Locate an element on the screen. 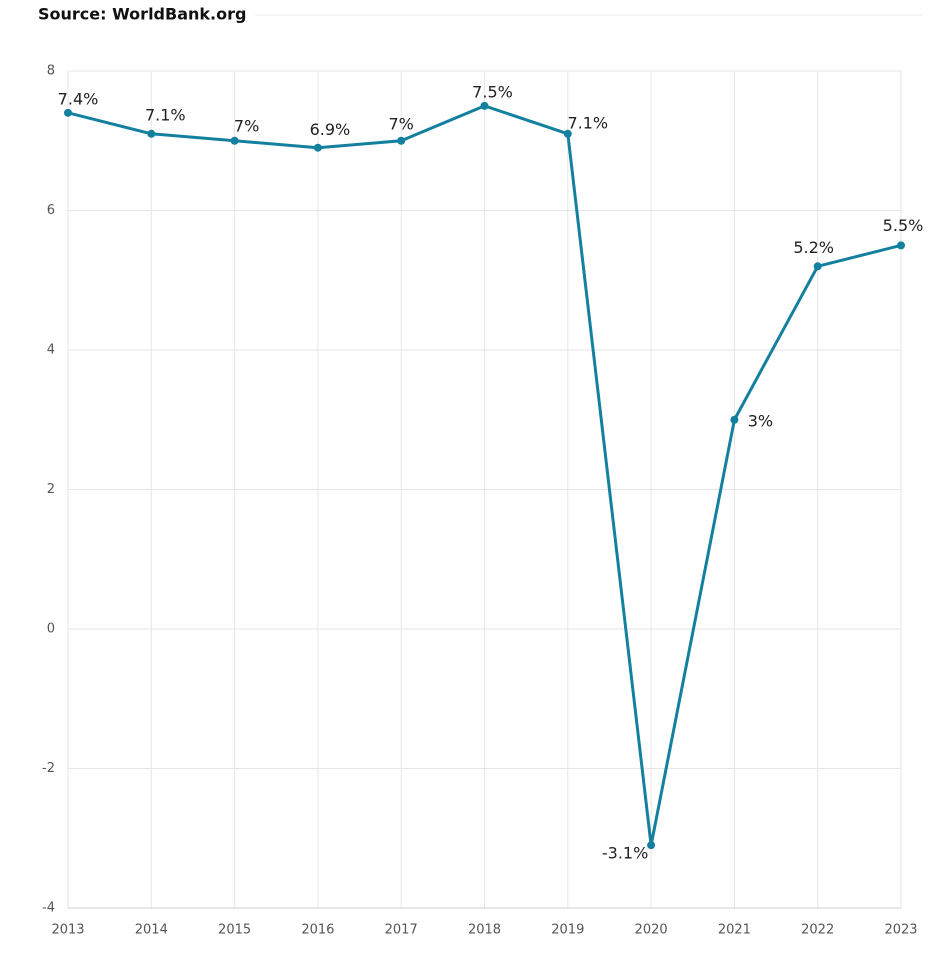 The height and width of the screenshot is (953, 943). value-label: 3% is located at coordinates (760, 420).